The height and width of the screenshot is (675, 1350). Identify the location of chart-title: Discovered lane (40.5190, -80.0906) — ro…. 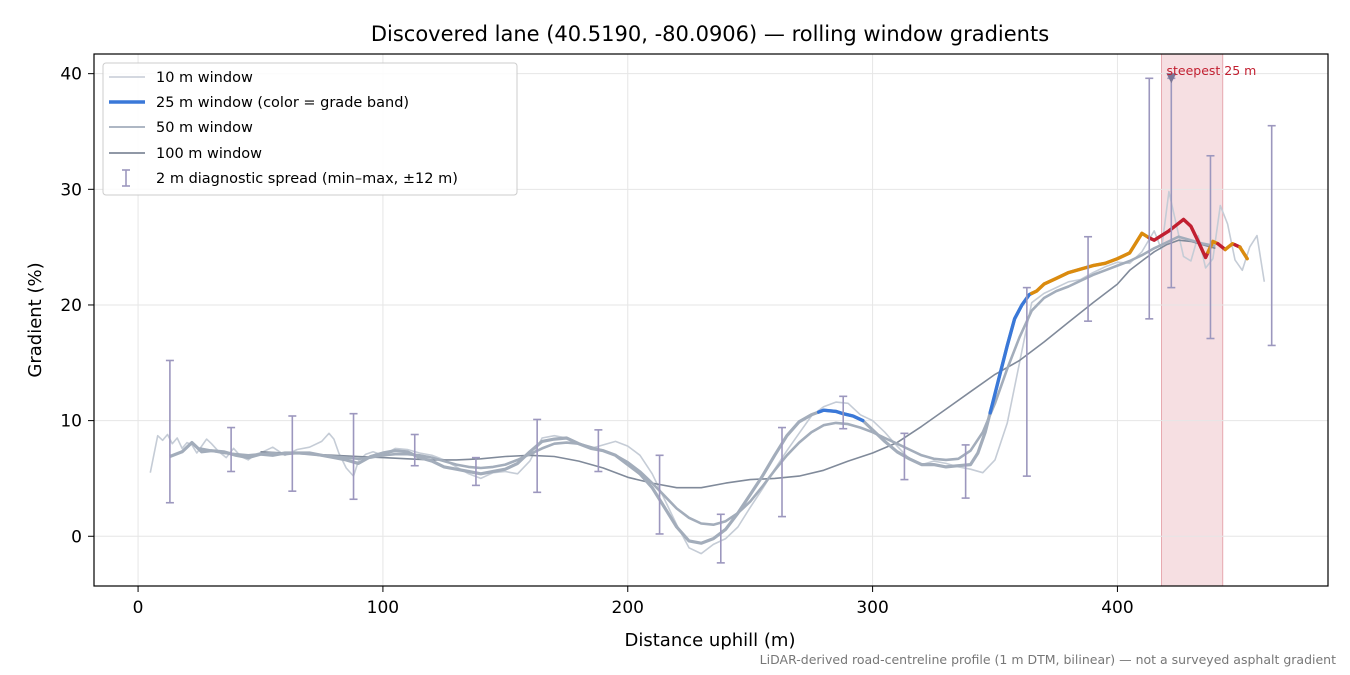
(710, 34).